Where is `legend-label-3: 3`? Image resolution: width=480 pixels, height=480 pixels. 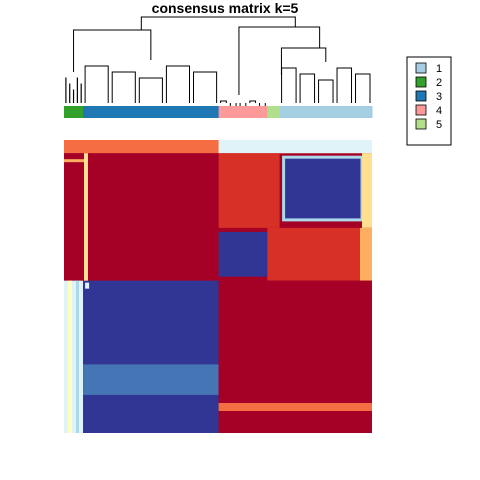
legend-label-3: 3 is located at coordinates (439, 97).